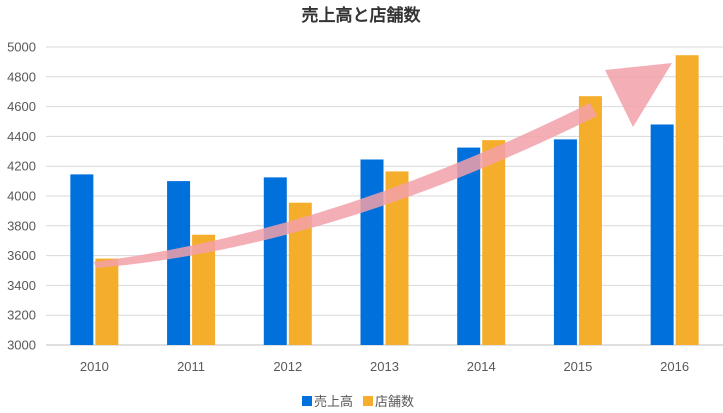 This screenshot has height=413, width=723. I want to click on legend-label: 店舗数, so click(394, 402).